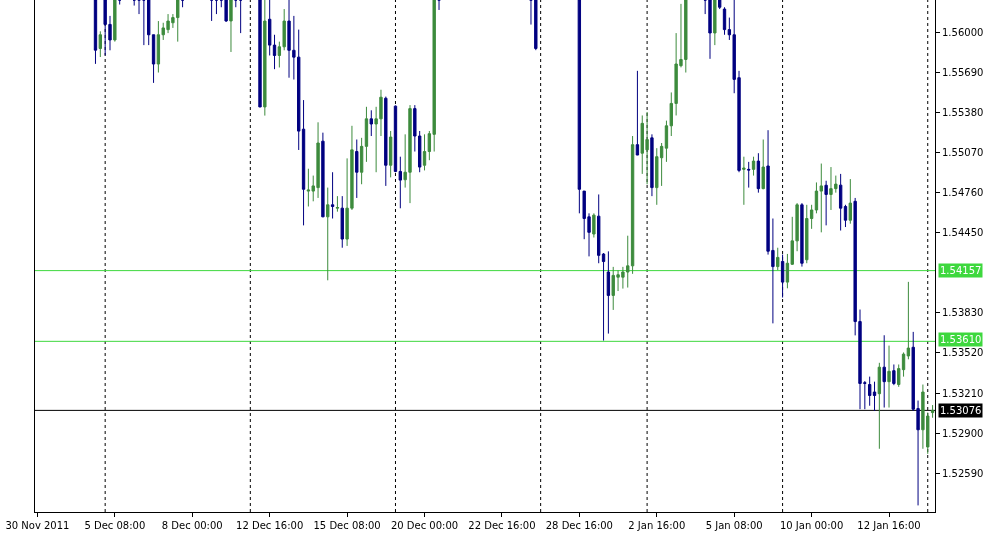  What do you see at coordinates (657, 525) in the screenshot?
I see `x-tick-label: 2 Jan 16:00` at bounding box center [657, 525].